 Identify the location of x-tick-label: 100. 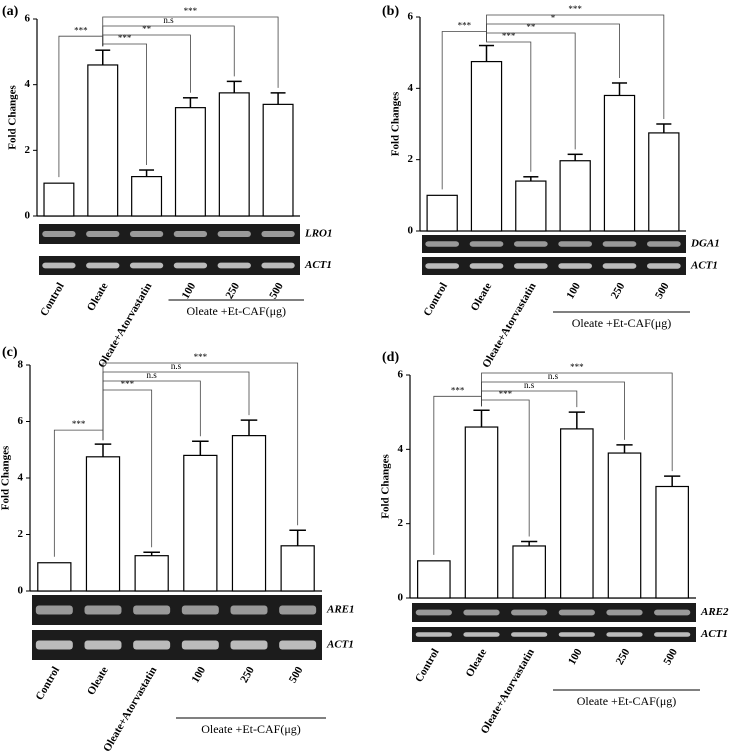
(575, 656).